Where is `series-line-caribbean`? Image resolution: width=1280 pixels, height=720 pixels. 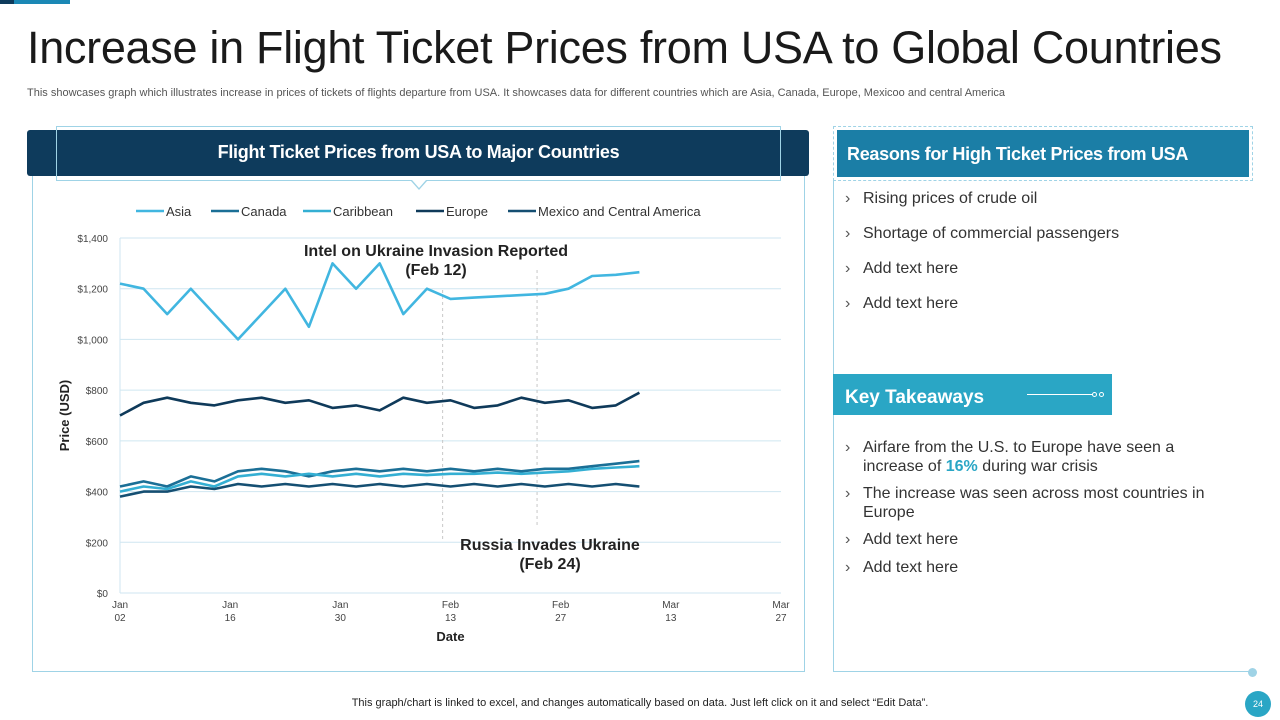 series-line-caribbean is located at coordinates (379, 478).